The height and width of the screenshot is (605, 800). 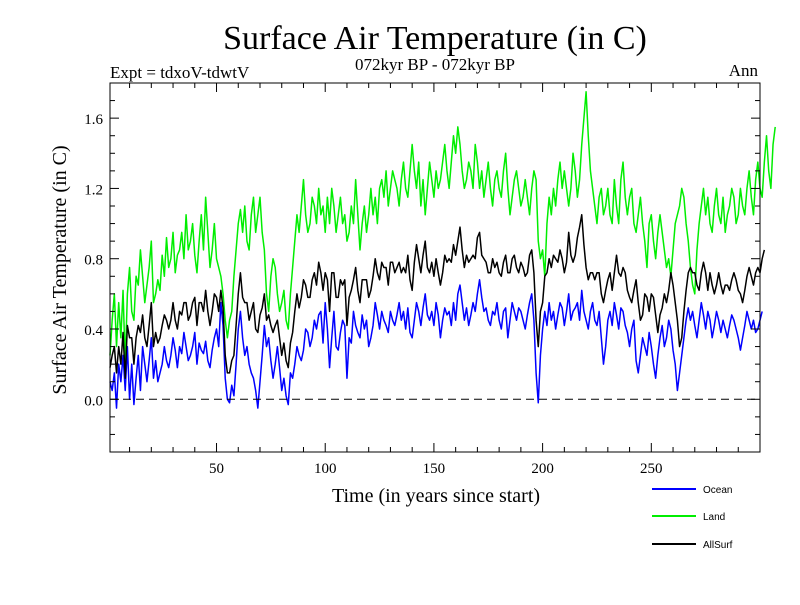 I want to click on x-tick-label: 50, so click(x=216, y=469).